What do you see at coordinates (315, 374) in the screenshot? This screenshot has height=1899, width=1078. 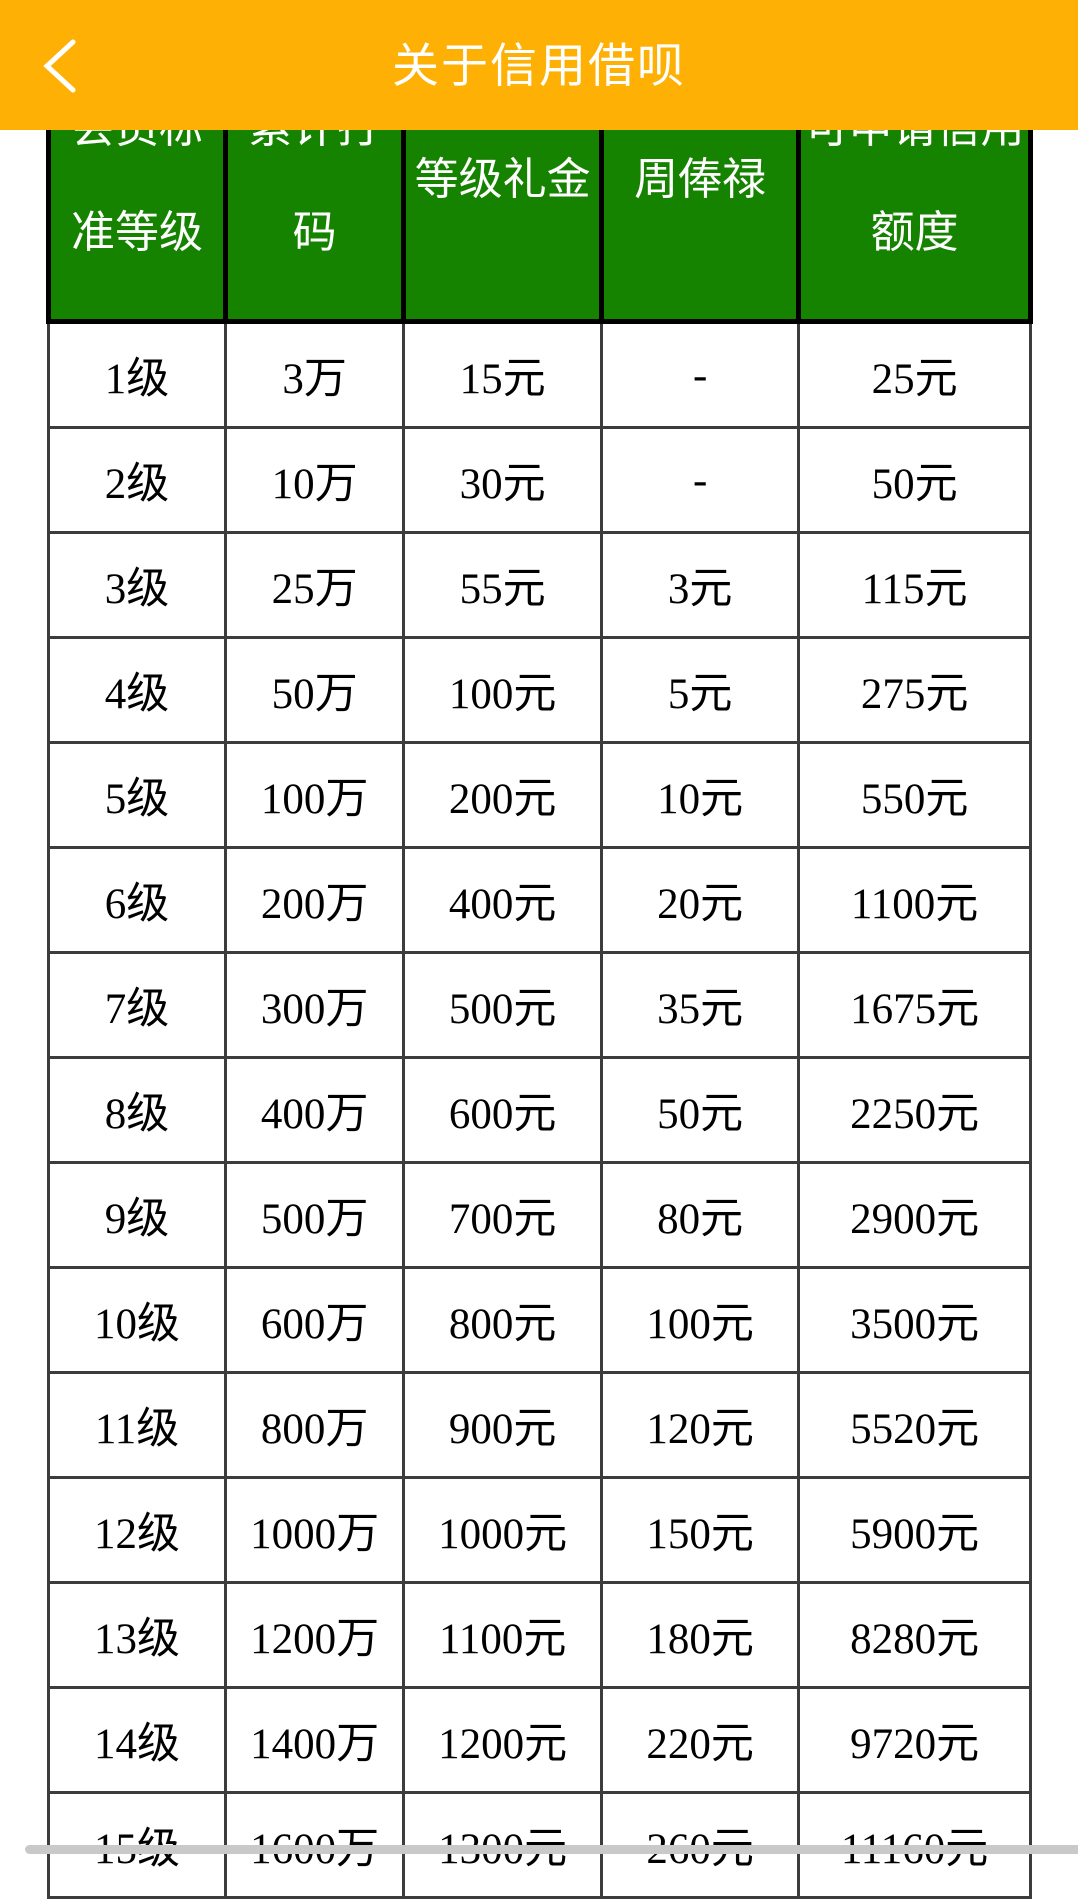 I see `table-cell: 3万` at bounding box center [315, 374].